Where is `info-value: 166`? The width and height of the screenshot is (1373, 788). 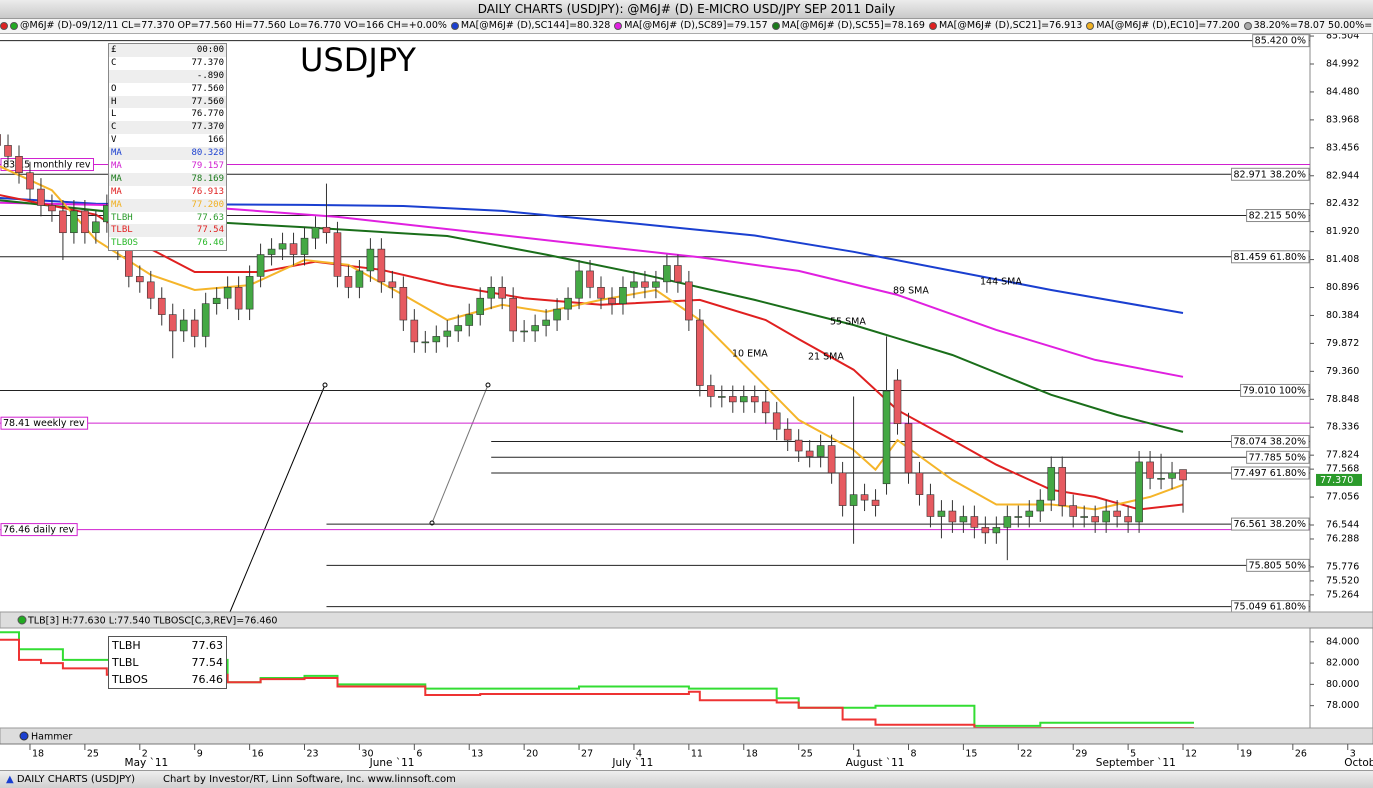 info-value: 166 is located at coordinates (215, 140).